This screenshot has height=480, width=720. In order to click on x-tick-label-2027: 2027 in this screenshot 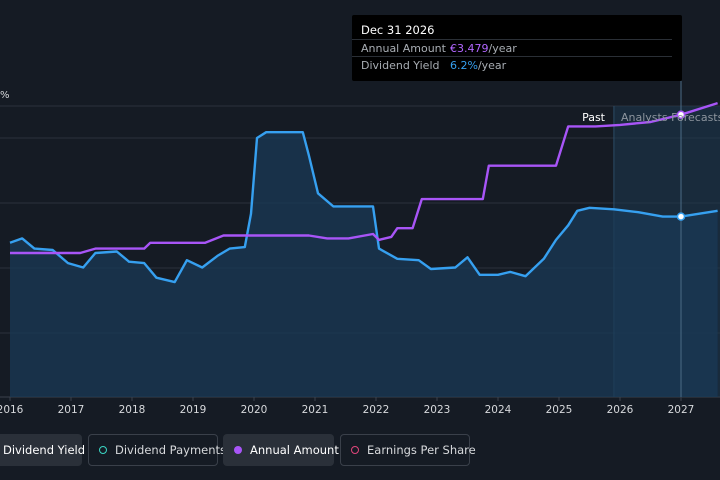, I will do `click(681, 410)`.